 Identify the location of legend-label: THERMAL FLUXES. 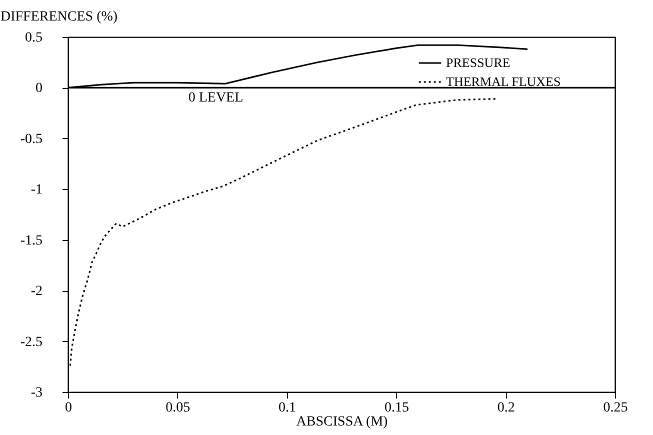
(503, 81).